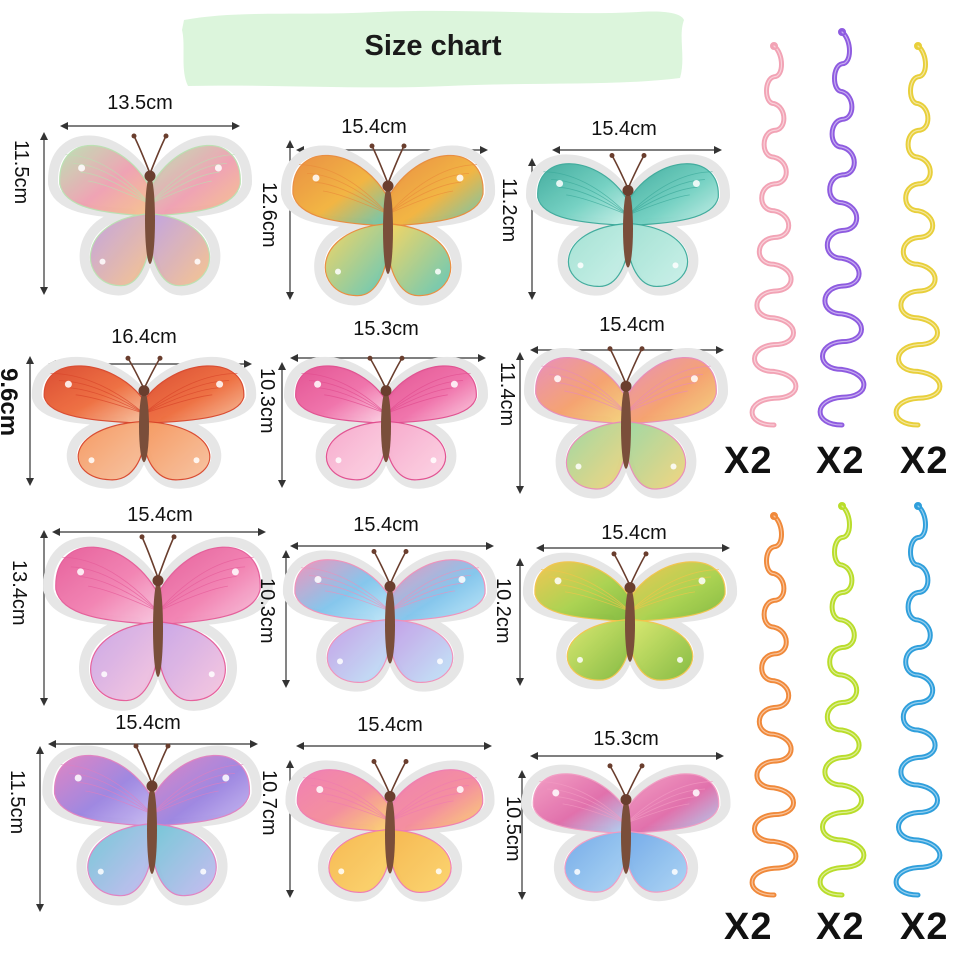  I want to click on height-label: 11.2cm, so click(509, 210).